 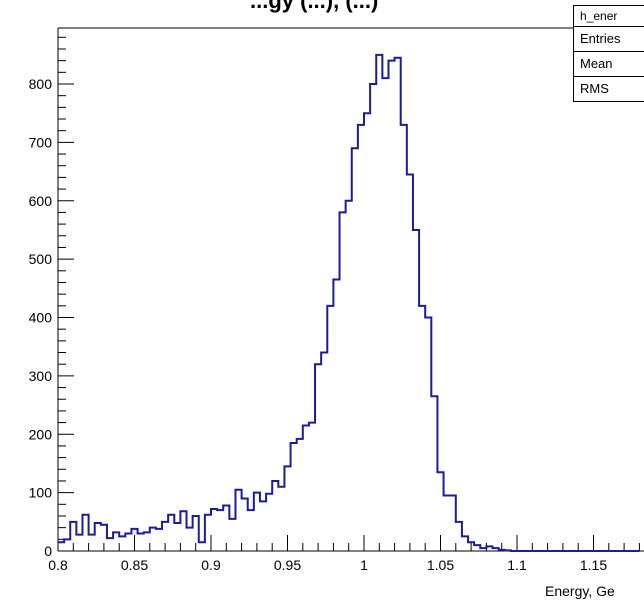 I want to click on stats-row-rms: RMS, so click(x=609, y=88).